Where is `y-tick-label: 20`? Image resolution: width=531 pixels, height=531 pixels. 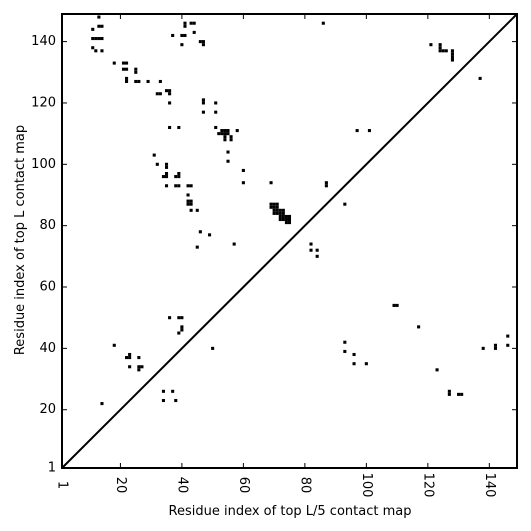
y-tick-label: 20 is located at coordinates (47, 409).